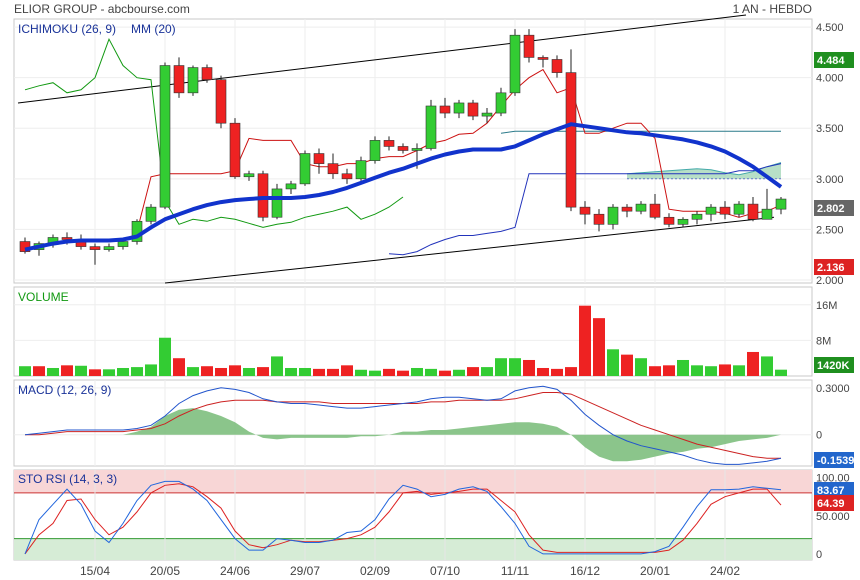 The height and width of the screenshot is (580, 860). I want to click on chikou-line, so click(214, 132).